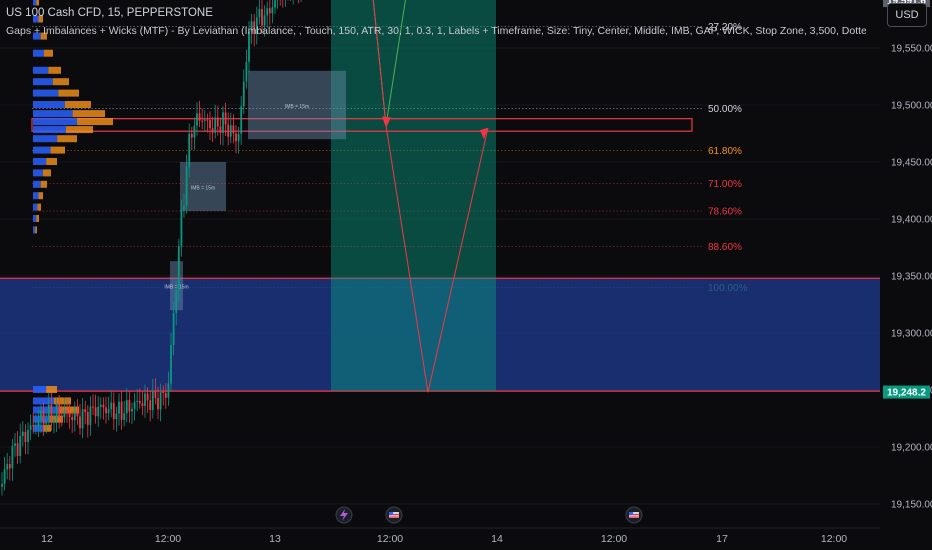  What do you see at coordinates (497, 539) in the screenshot?
I see `time-axis-tick: 14` at bounding box center [497, 539].